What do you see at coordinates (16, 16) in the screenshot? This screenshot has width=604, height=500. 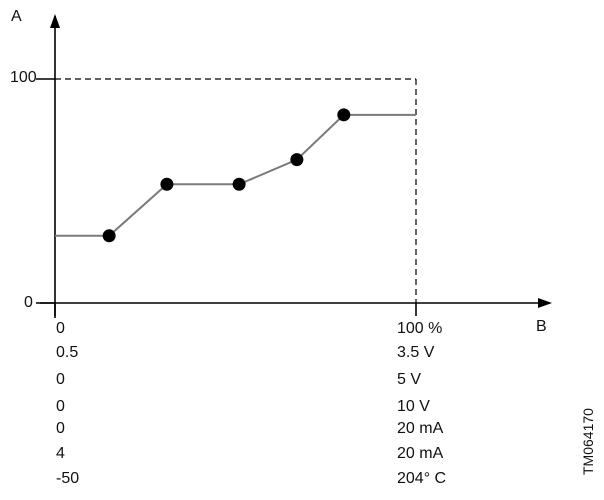 I see `y-axis-label: A` at bounding box center [16, 16].